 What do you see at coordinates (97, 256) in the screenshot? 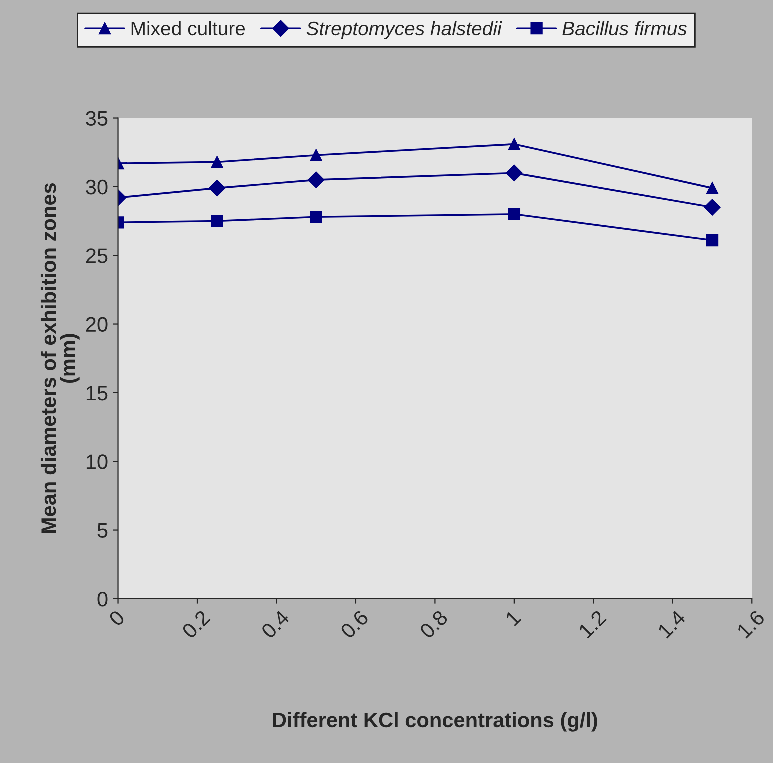
I see `y-tick-label: 25` at bounding box center [97, 256].